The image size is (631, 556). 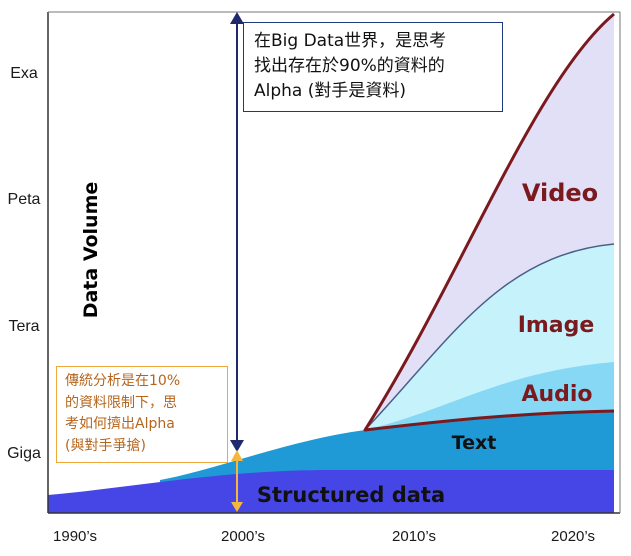 I want to click on traditional-analysis-annotation-box: 傳統分析是在10% 的資料限制下，思 考如何擠出Alpha (與對手爭搶), so click(x=142, y=414).